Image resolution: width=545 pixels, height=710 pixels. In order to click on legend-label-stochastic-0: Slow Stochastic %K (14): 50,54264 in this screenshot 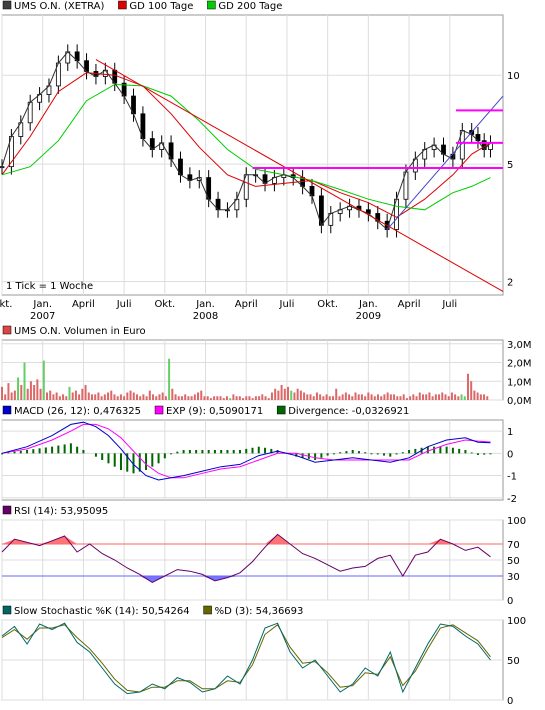, I will do `click(102, 611)`.